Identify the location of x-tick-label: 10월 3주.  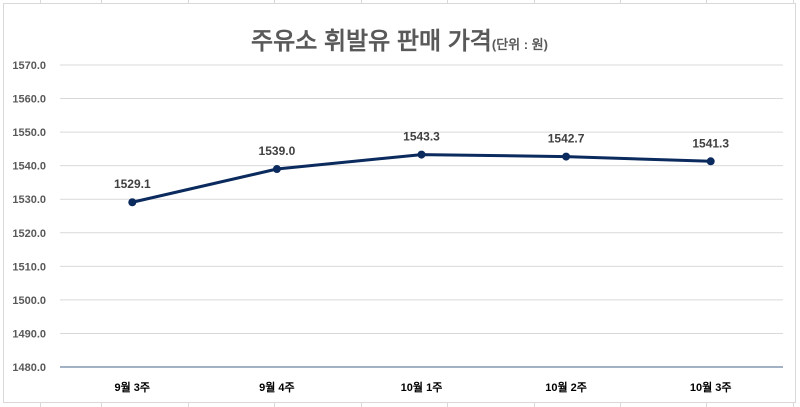
(711, 387).